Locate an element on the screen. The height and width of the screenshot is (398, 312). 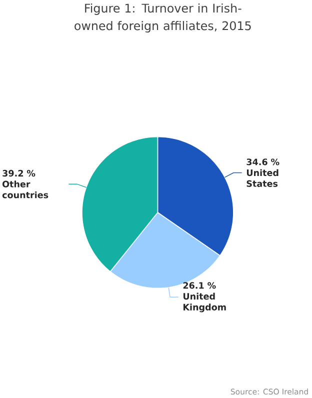
data-label: 34.6 % is located at coordinates (263, 162).